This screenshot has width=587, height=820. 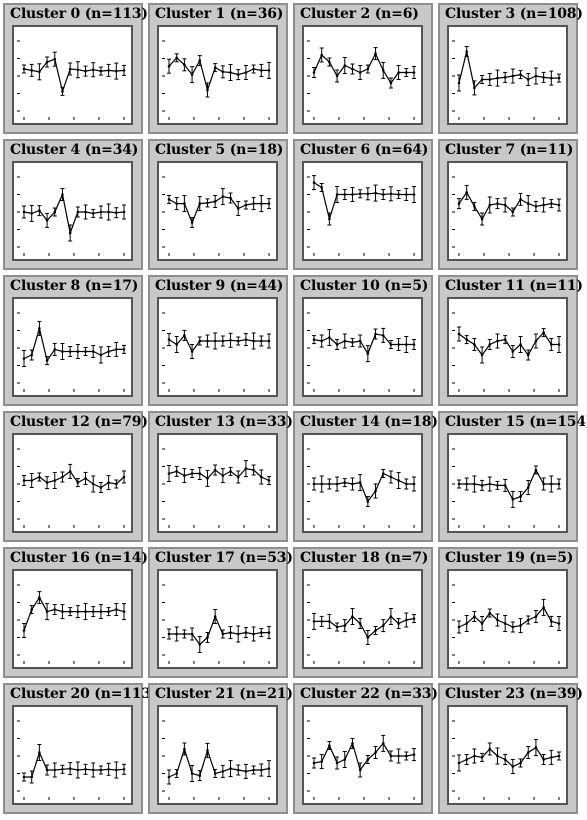 What do you see at coordinates (219, 14) in the screenshot?
I see `cluster-title: Cluster 1 (n=36)` at bounding box center [219, 14].